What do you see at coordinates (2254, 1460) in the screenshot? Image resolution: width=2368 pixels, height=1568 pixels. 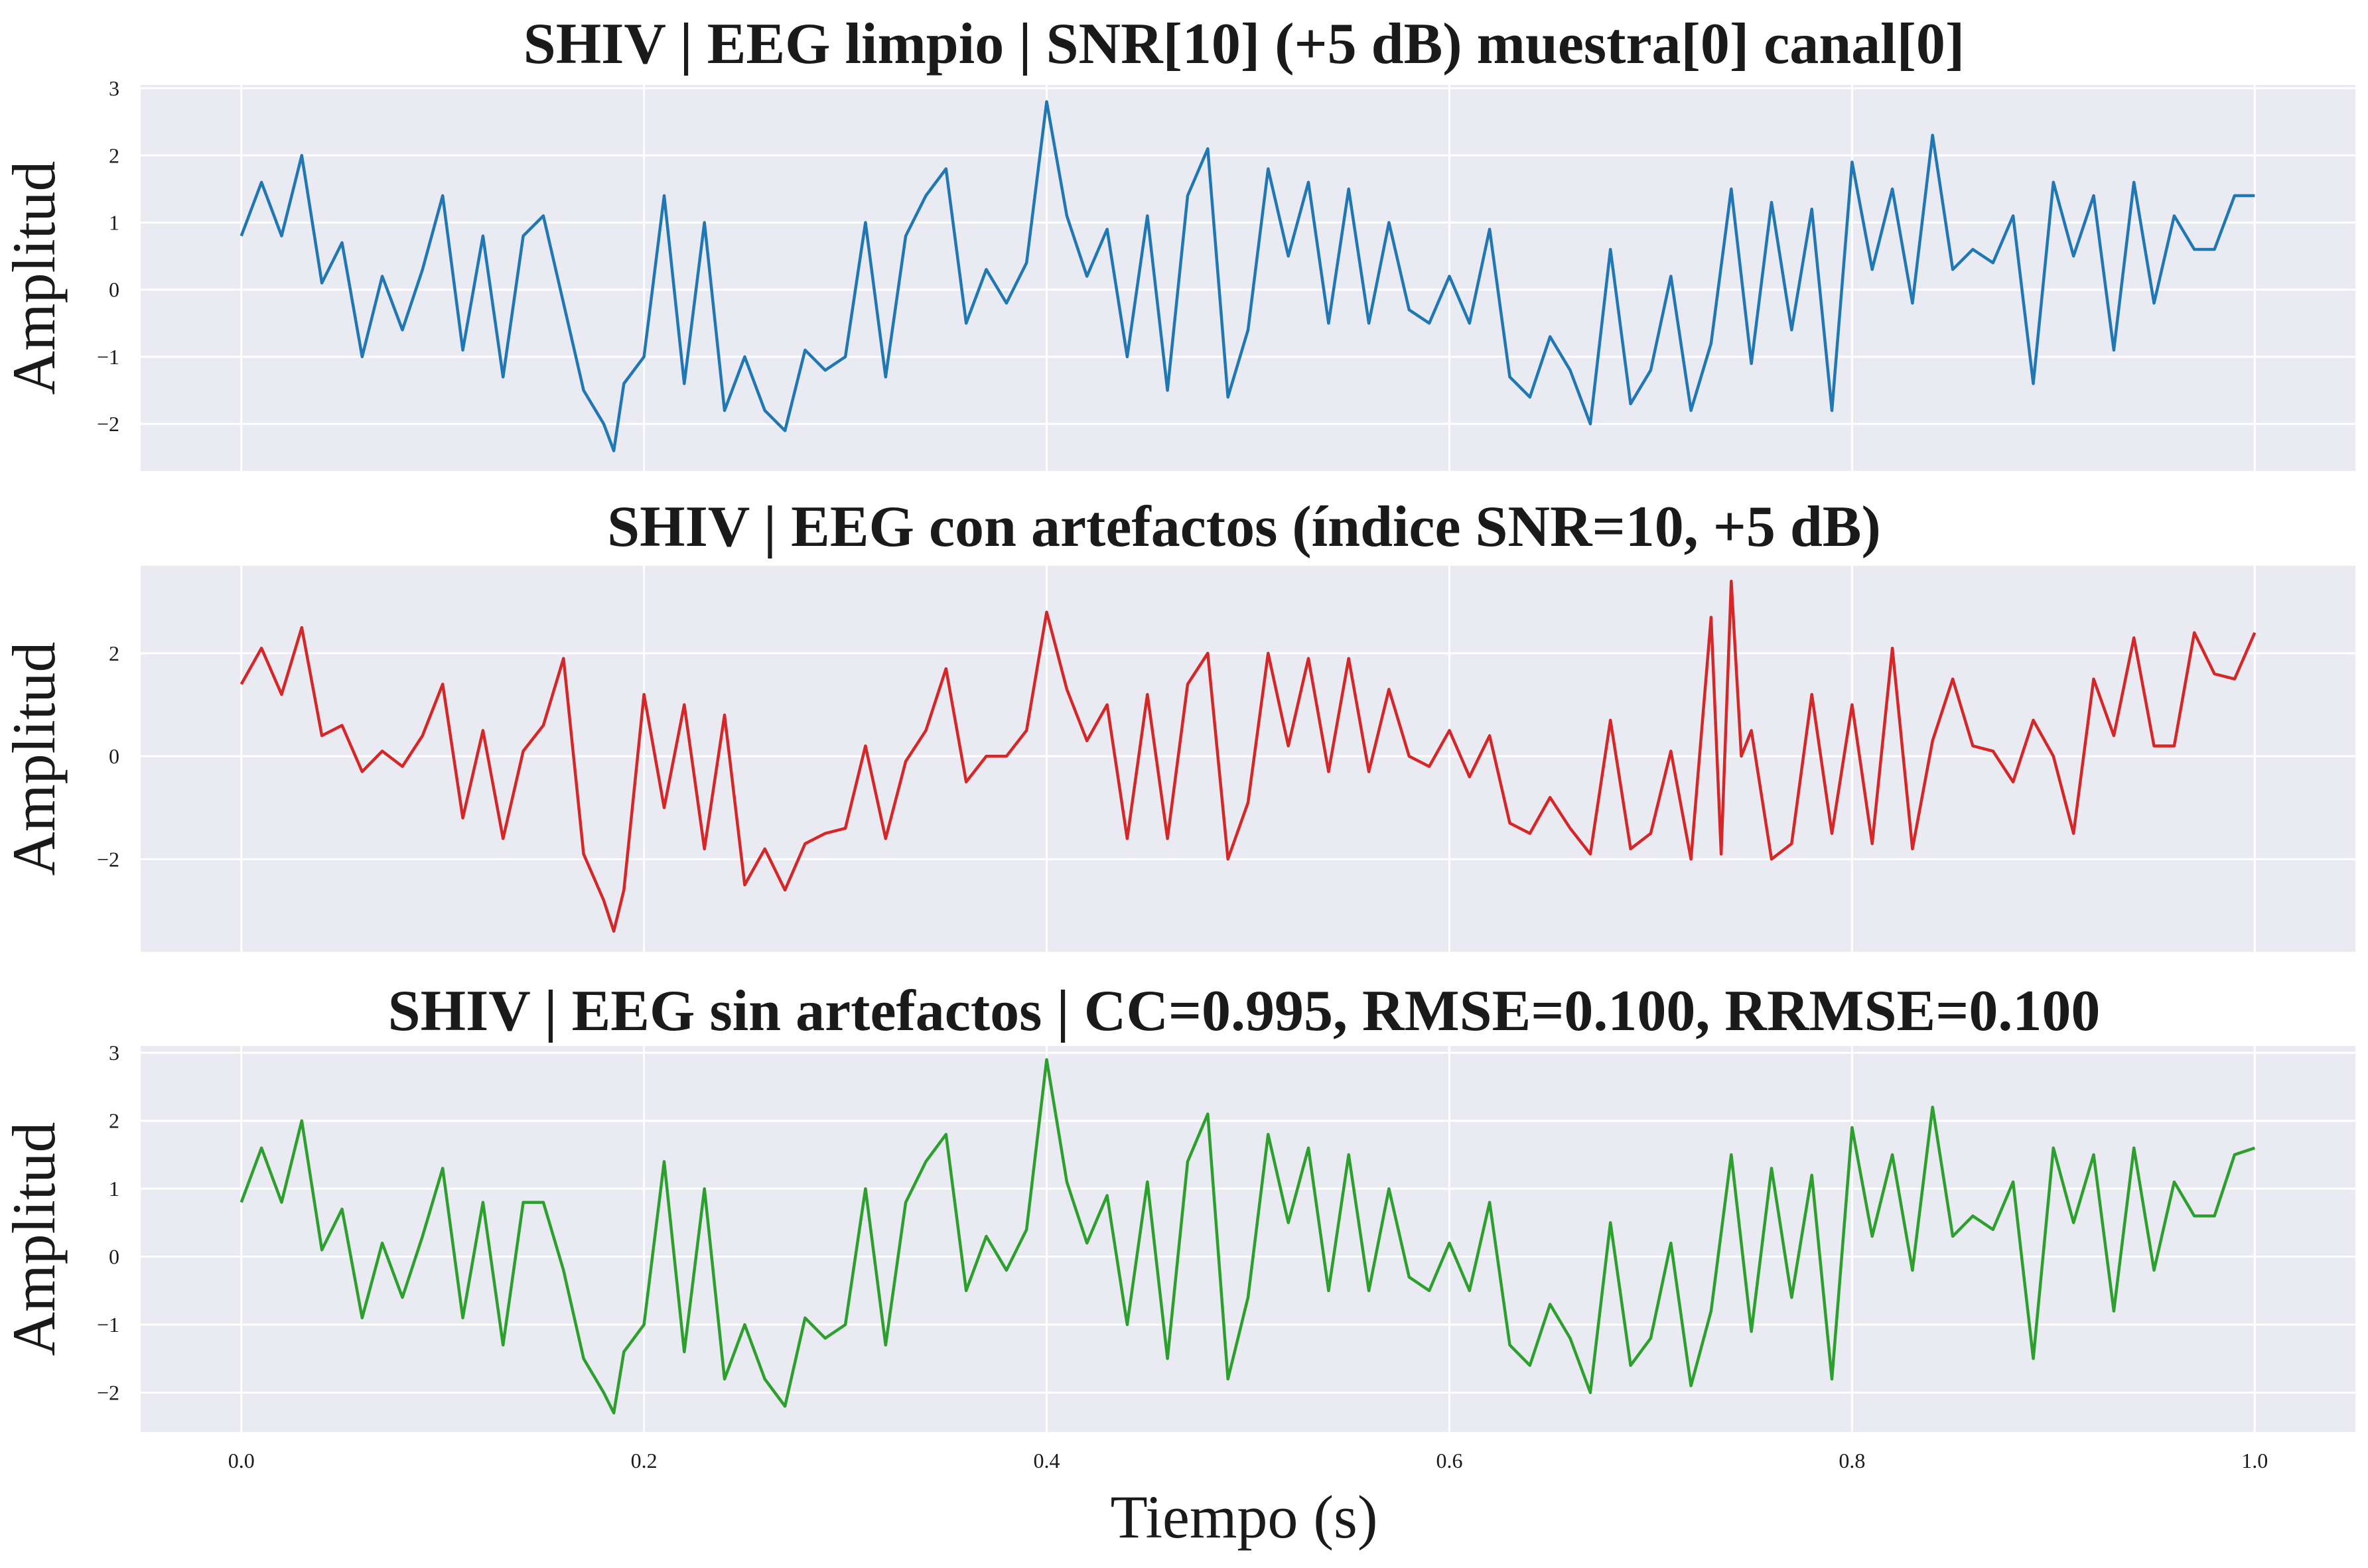 I see `x-tick-label: 1.0` at bounding box center [2254, 1460].